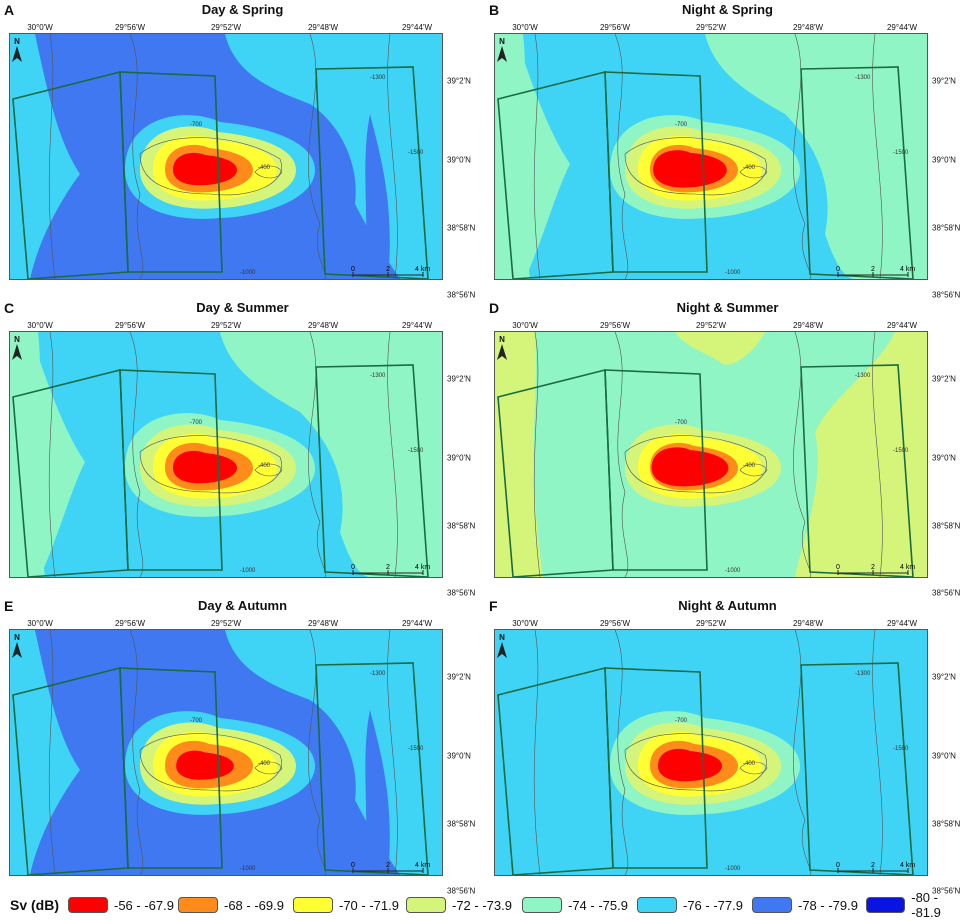 The height and width of the screenshot is (920, 970). I want to click on north-arrow-glyph, so click(502, 54).